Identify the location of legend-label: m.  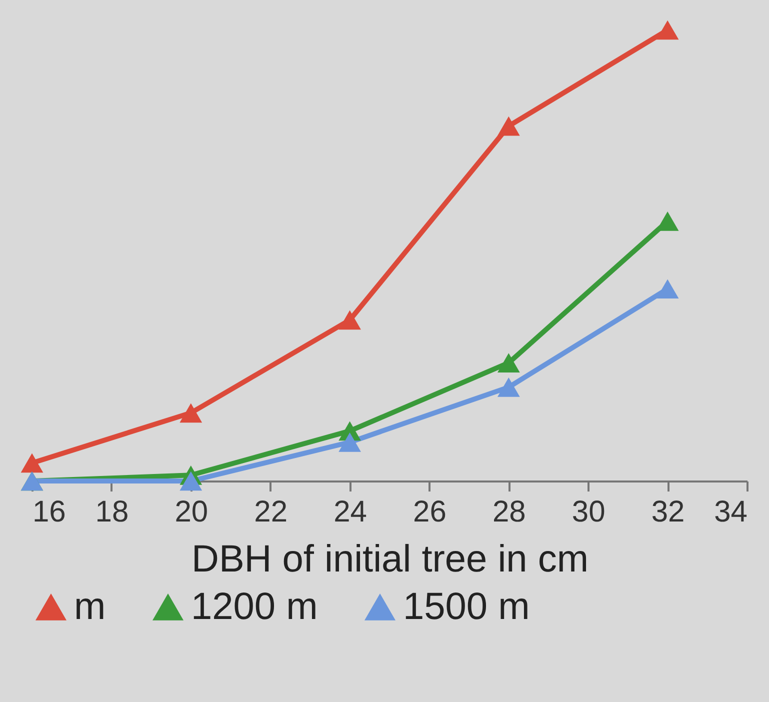
(90, 607).